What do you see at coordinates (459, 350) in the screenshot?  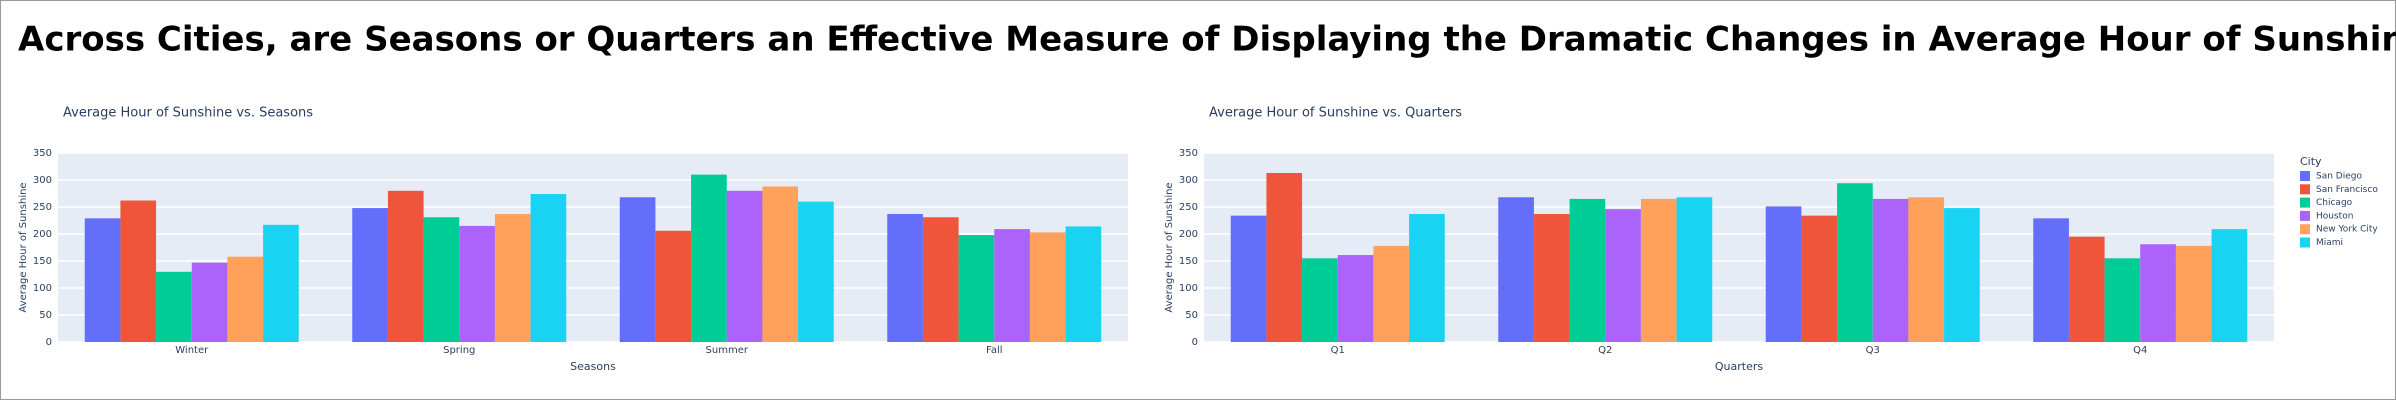 I see `x-tick-label: Spring` at bounding box center [459, 350].